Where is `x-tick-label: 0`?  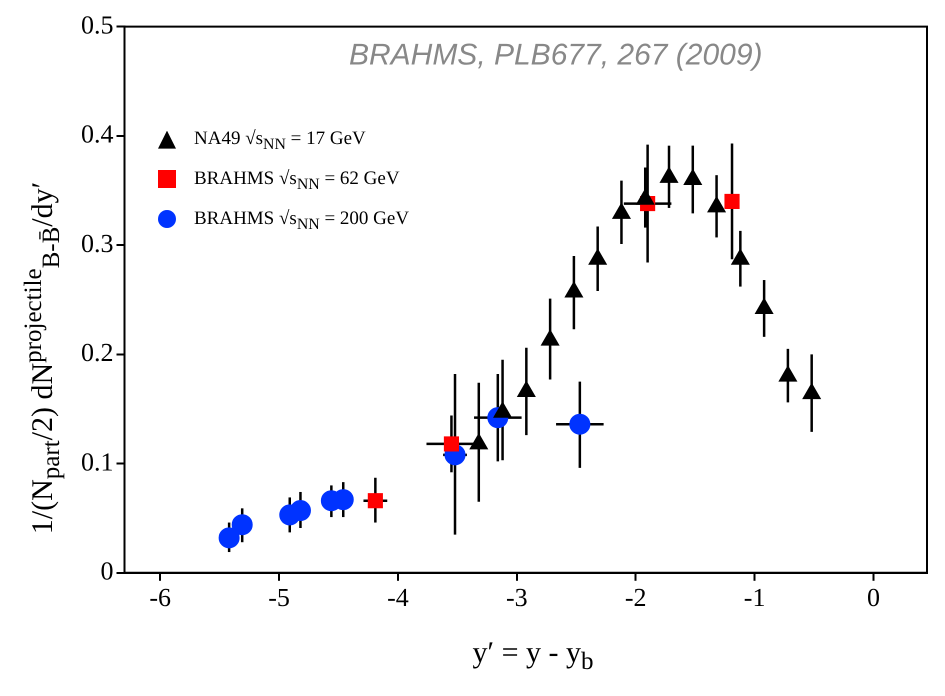
x-tick-label: 0 is located at coordinates (873, 597).